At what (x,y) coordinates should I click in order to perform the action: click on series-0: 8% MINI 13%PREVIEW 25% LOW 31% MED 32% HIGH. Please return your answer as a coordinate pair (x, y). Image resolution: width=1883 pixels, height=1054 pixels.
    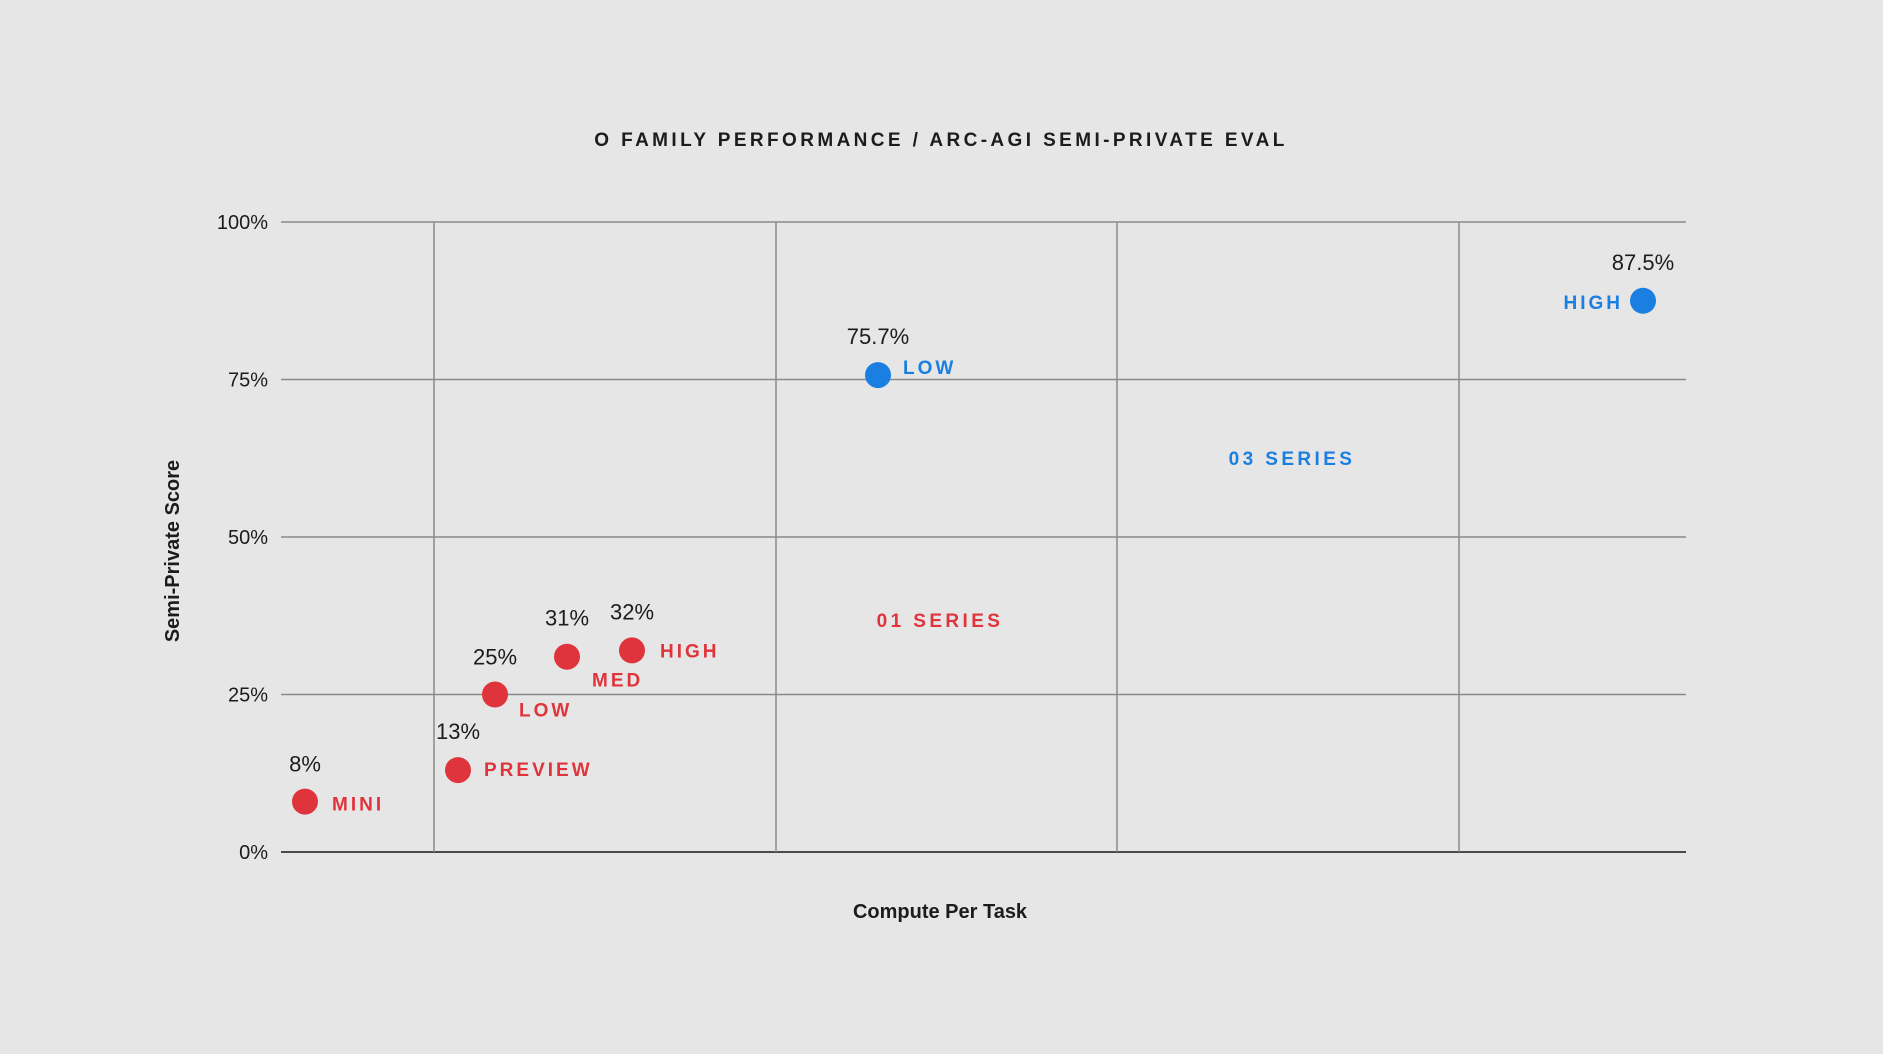
    Looking at the image, I should click on (504, 707).